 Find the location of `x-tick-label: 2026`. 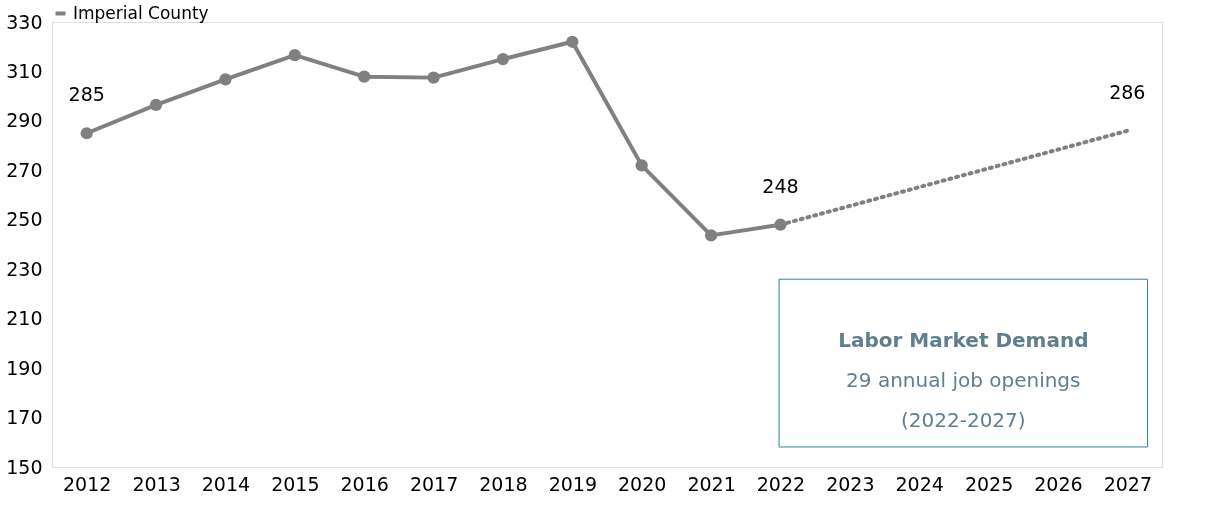

x-tick-label: 2026 is located at coordinates (1058, 483).